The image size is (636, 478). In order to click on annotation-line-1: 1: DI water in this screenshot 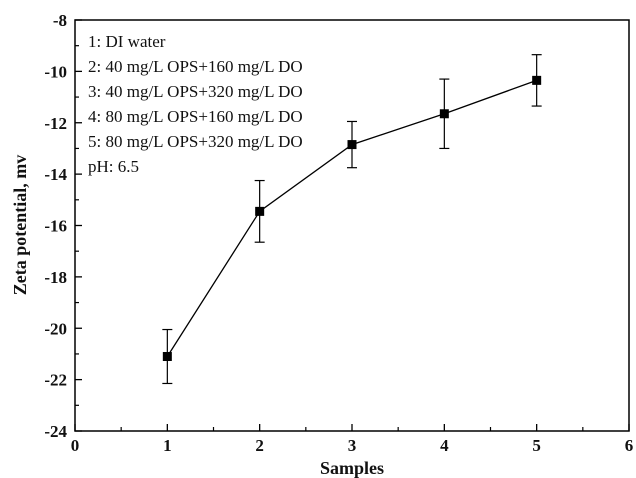, I will do `click(127, 41)`.